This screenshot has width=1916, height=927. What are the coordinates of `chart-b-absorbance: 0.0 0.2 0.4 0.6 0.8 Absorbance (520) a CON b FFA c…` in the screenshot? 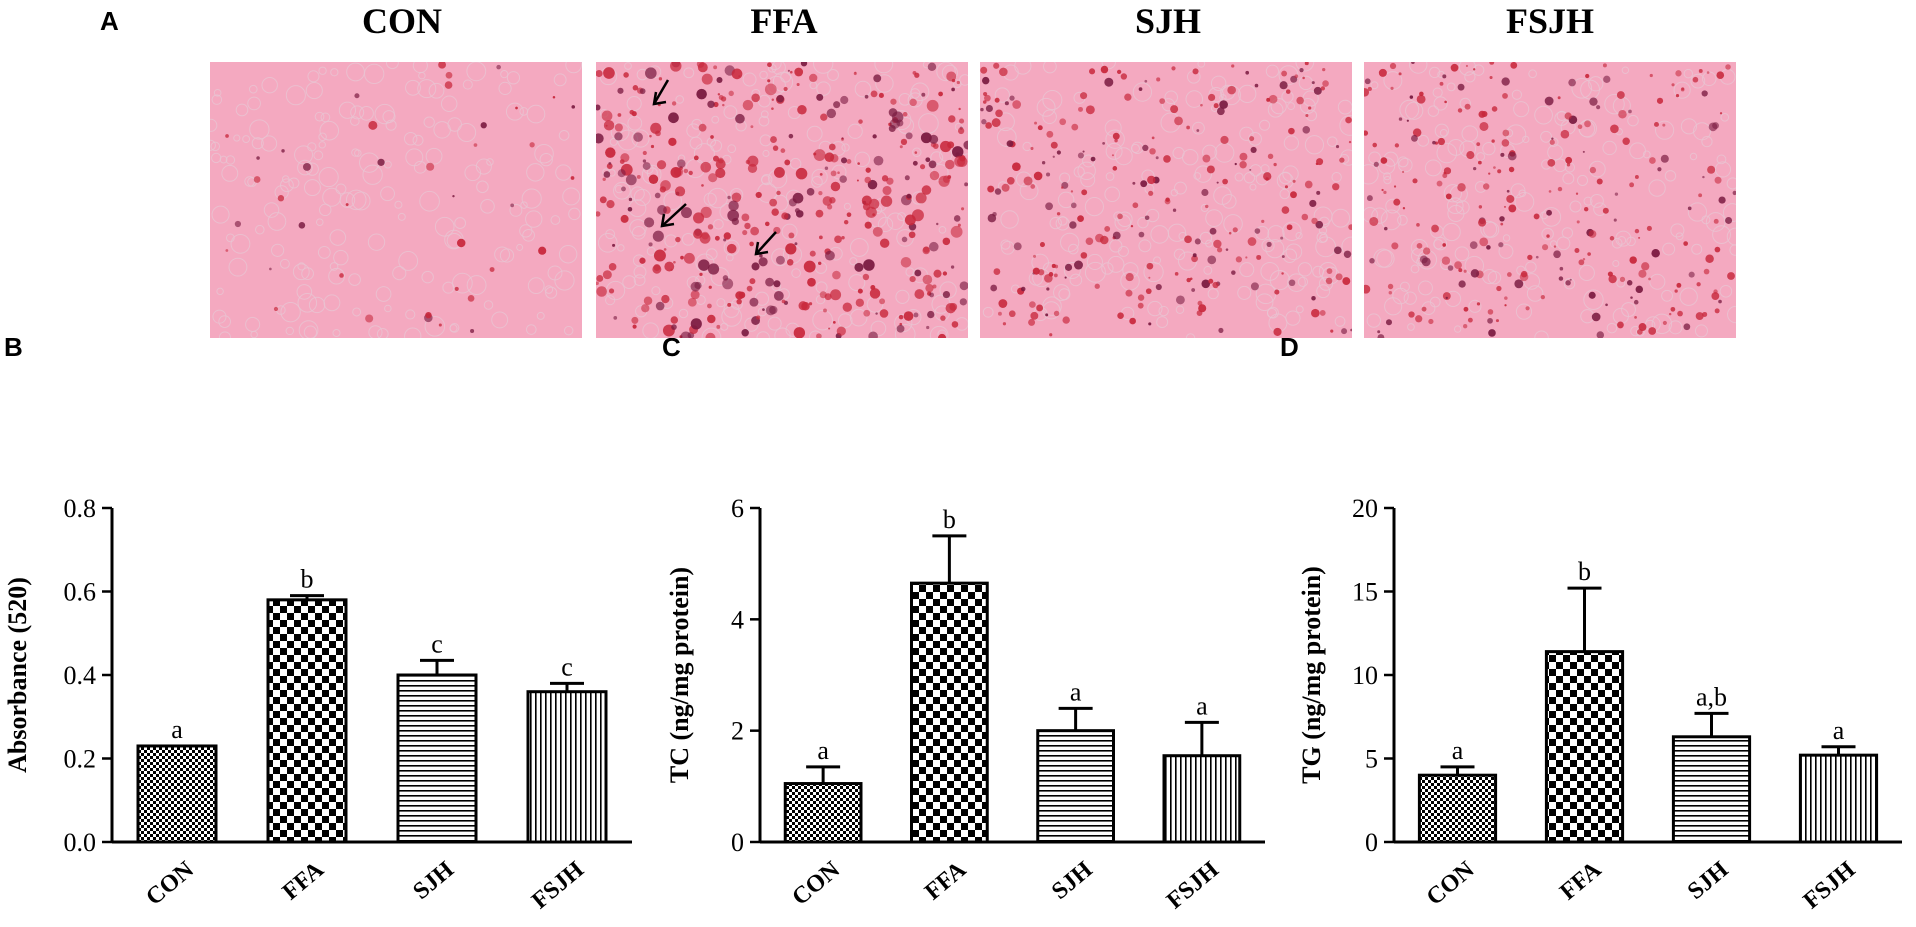 It's located at (317, 704).